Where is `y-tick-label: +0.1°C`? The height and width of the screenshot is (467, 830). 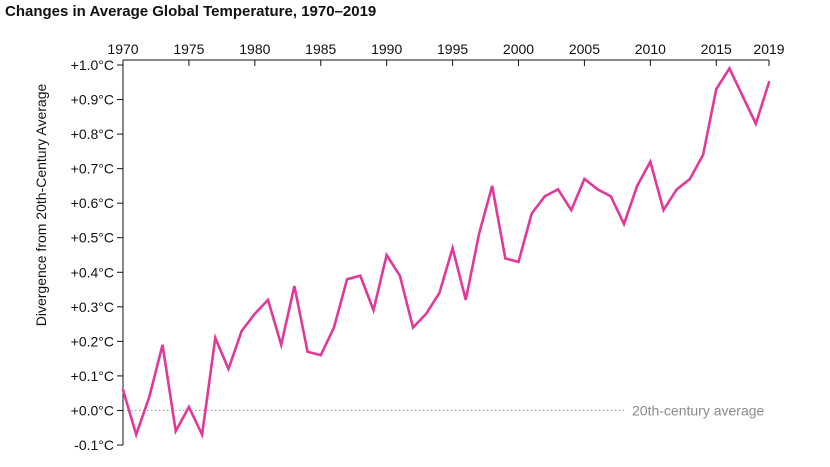
y-tick-label: +0.1°C is located at coordinates (92, 376).